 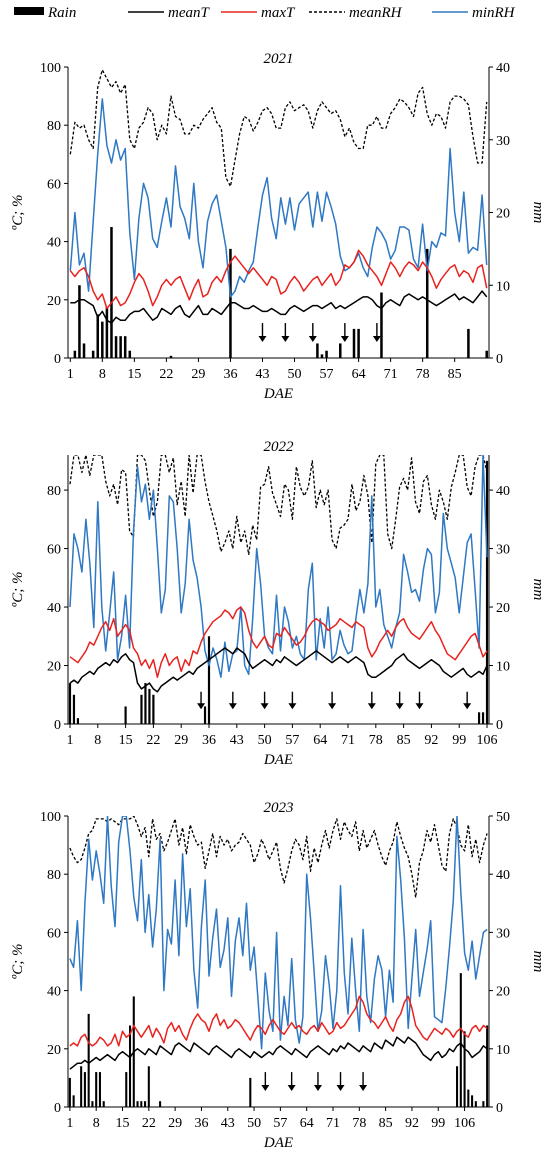 What do you see at coordinates (54, 933) in the screenshot?
I see `y-tick-label: 60` at bounding box center [54, 933].